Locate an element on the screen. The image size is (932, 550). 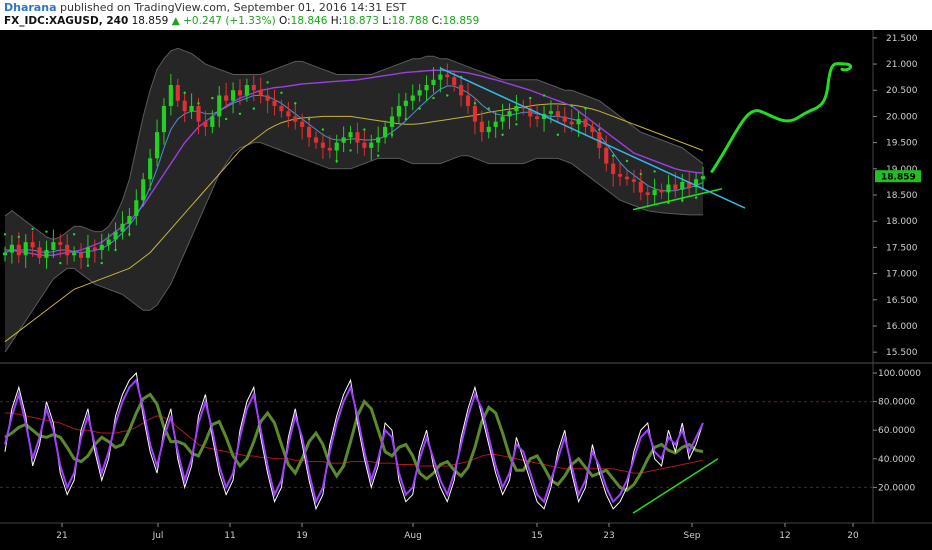
time-tick-label: Sep is located at coordinates (692, 536).